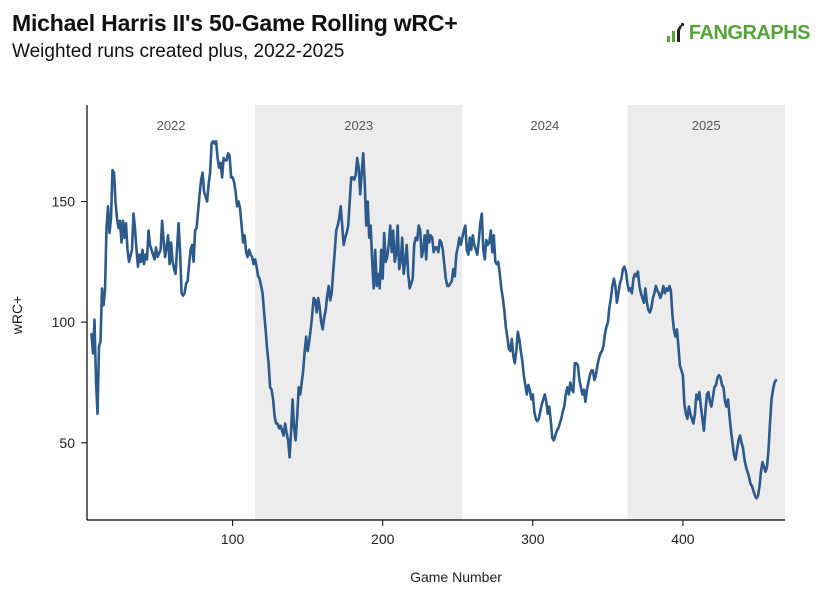 The height and width of the screenshot is (603, 828). Describe the element at coordinates (358, 125) in the screenshot. I see `season-label-2023: 2023` at that location.